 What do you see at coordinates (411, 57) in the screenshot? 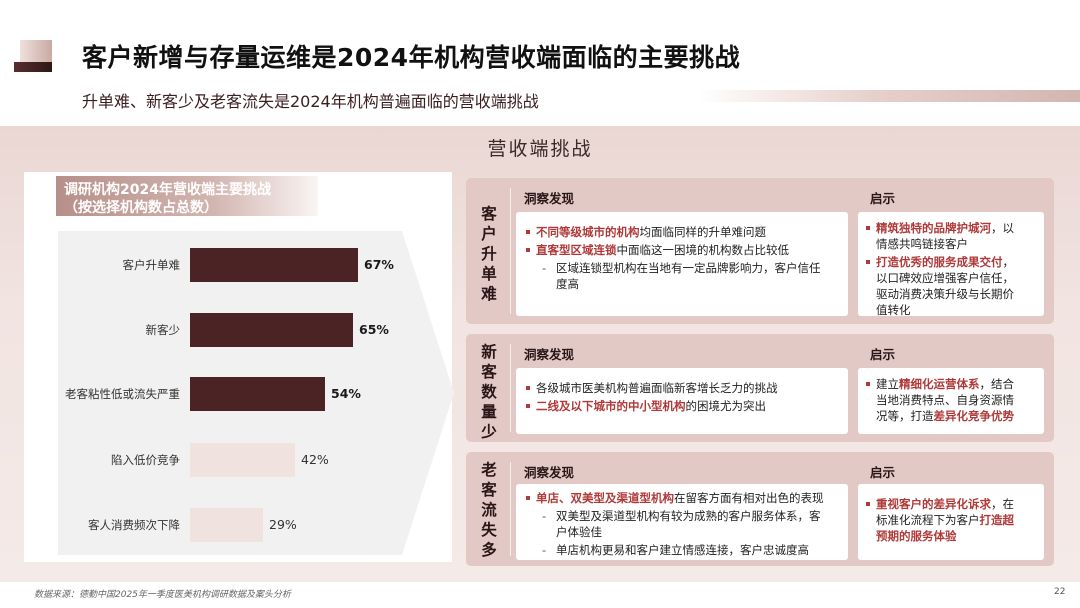
I see `page-title: 客户新增与存量运维是2024年机构营收端面临的主要挑战` at bounding box center [411, 57].